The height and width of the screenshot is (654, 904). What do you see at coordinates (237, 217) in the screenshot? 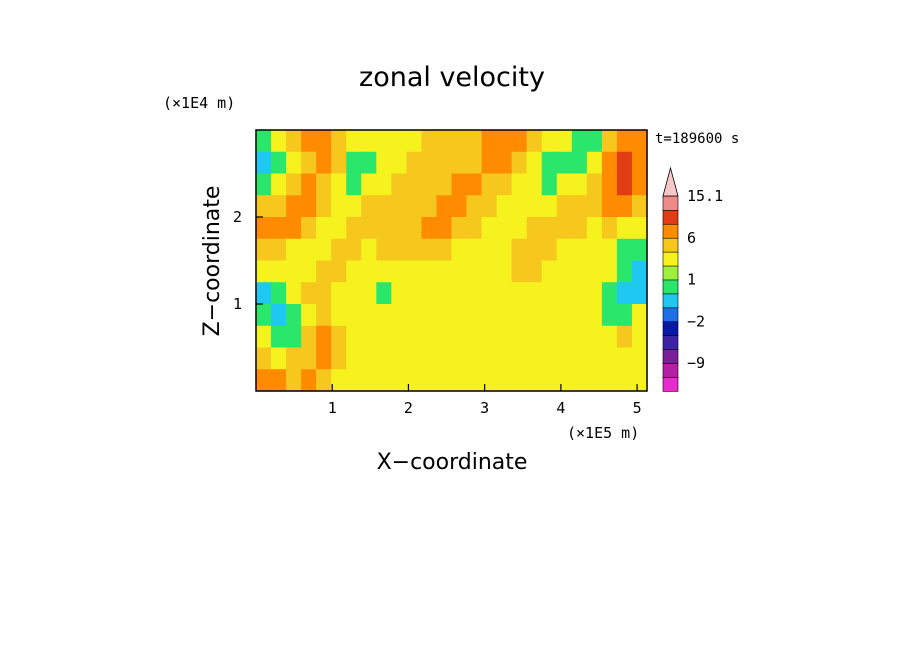
I see `y-tick-label: 2` at bounding box center [237, 217].